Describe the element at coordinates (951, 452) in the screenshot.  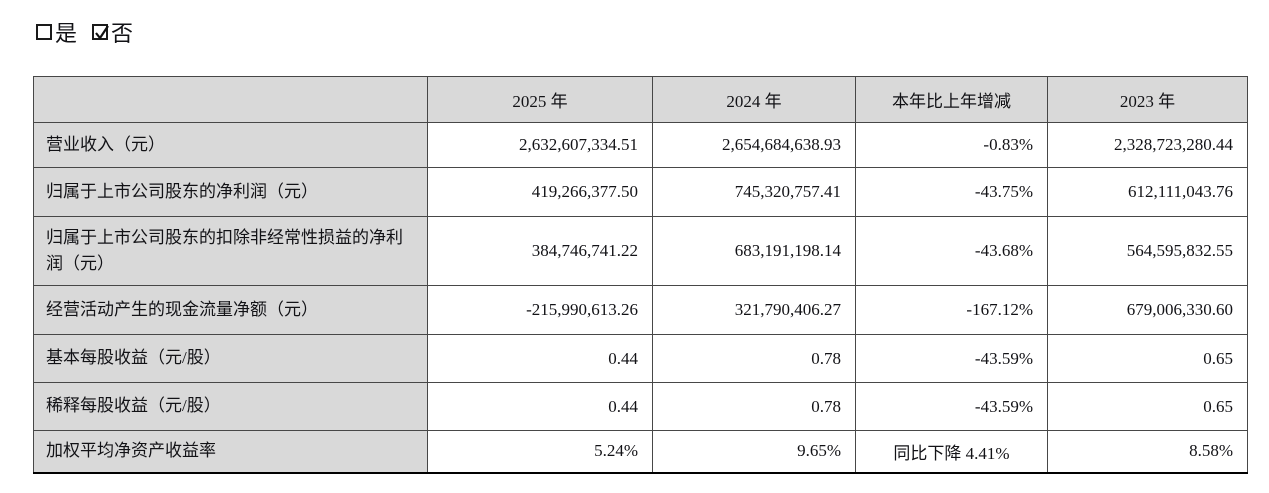
I see `value-change: 同比下降 4.41%` at that location.